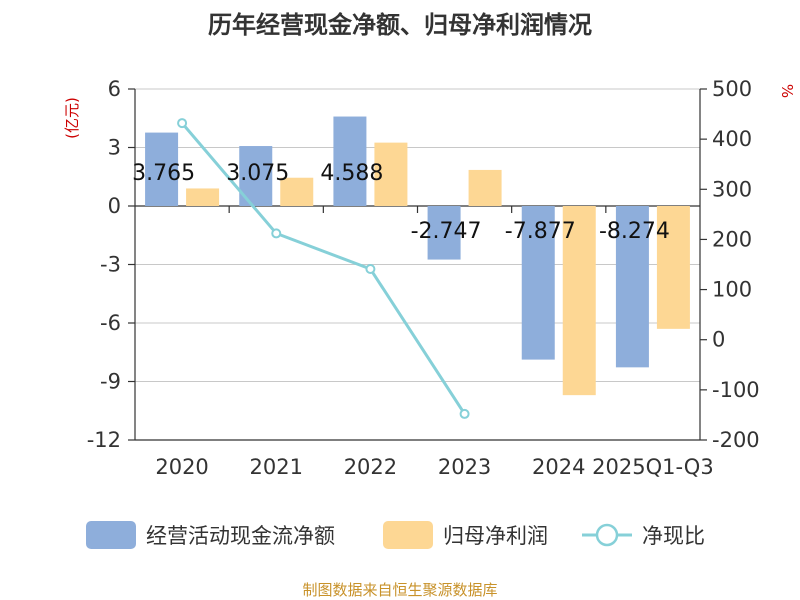 The height and width of the screenshot is (600, 800). What do you see at coordinates (370, 467) in the screenshot?
I see `x-tick-label: 2022` at bounding box center [370, 467].